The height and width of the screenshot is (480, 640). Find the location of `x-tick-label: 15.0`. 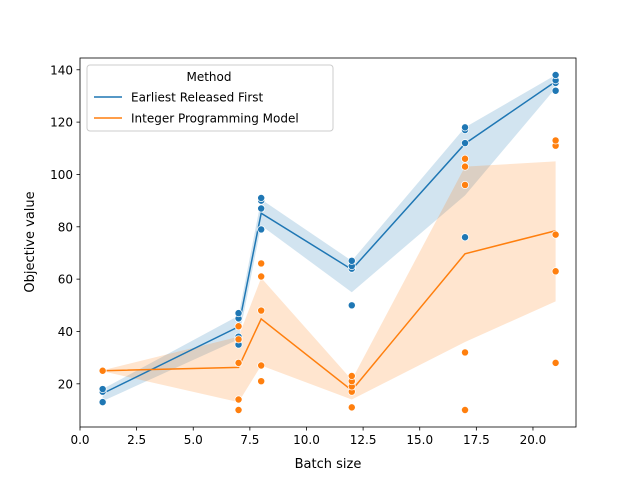

x-tick-label: 15.0 is located at coordinates (419, 440).